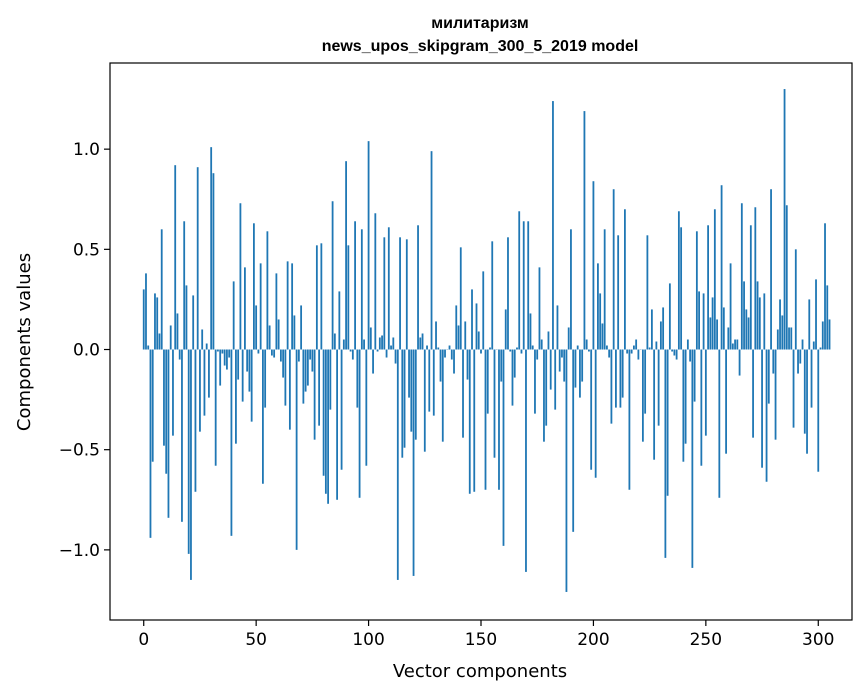  Describe the element at coordinates (479, 23) in the screenshot. I see `chart-title: милитаризм` at that location.